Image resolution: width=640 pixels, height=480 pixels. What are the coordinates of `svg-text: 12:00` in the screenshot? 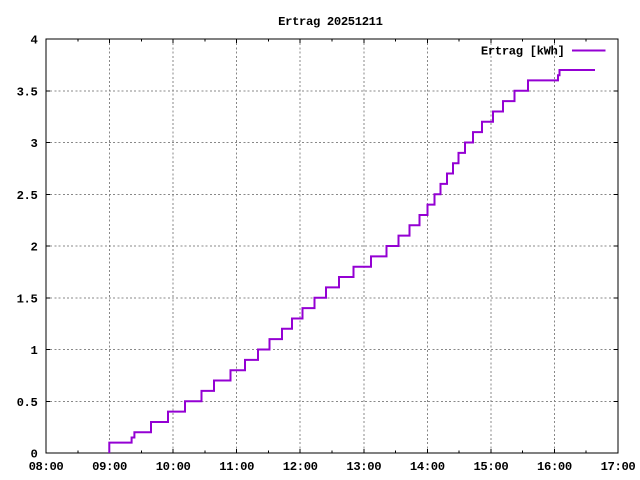 It's located at (300, 467).